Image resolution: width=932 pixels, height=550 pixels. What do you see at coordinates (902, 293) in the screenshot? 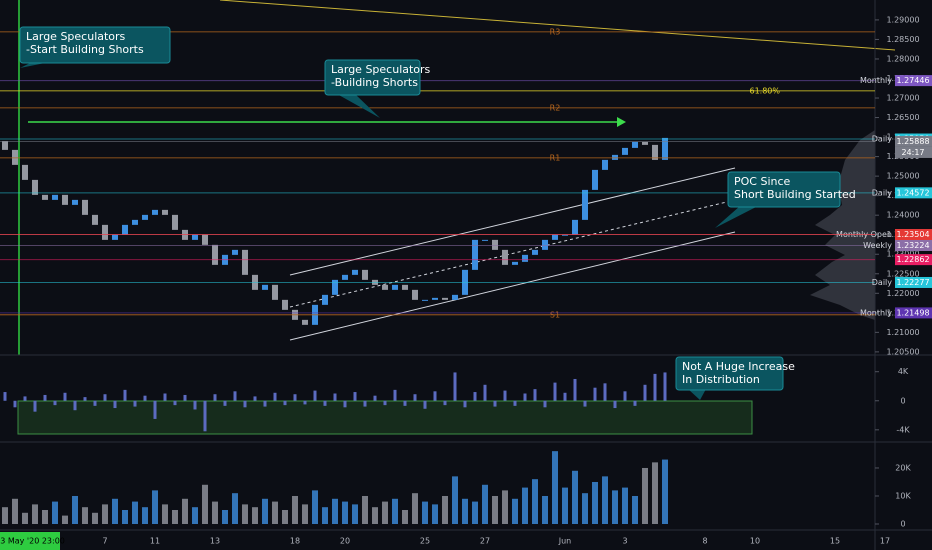
I see `y-tick-label: 1.22000` at bounding box center [902, 293].